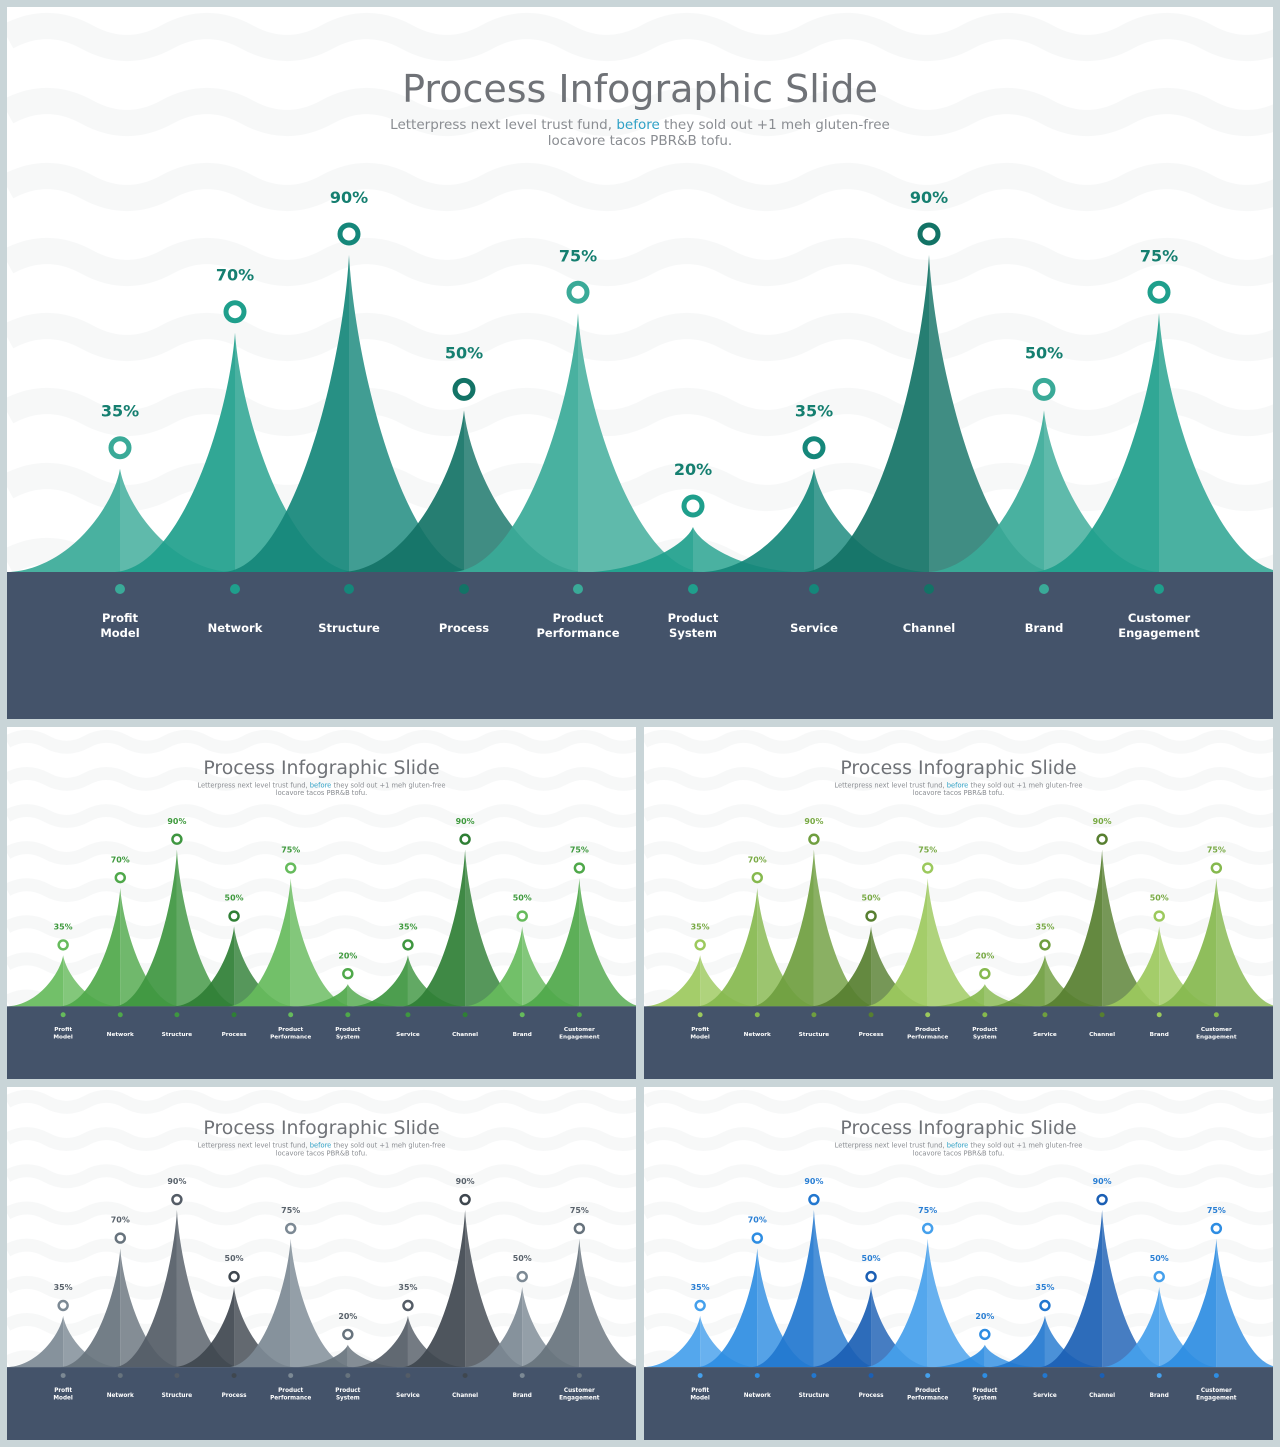 The height and width of the screenshot is (1447, 1280). Describe the element at coordinates (349, 628) in the screenshot. I see `category-label: Structure` at that location.